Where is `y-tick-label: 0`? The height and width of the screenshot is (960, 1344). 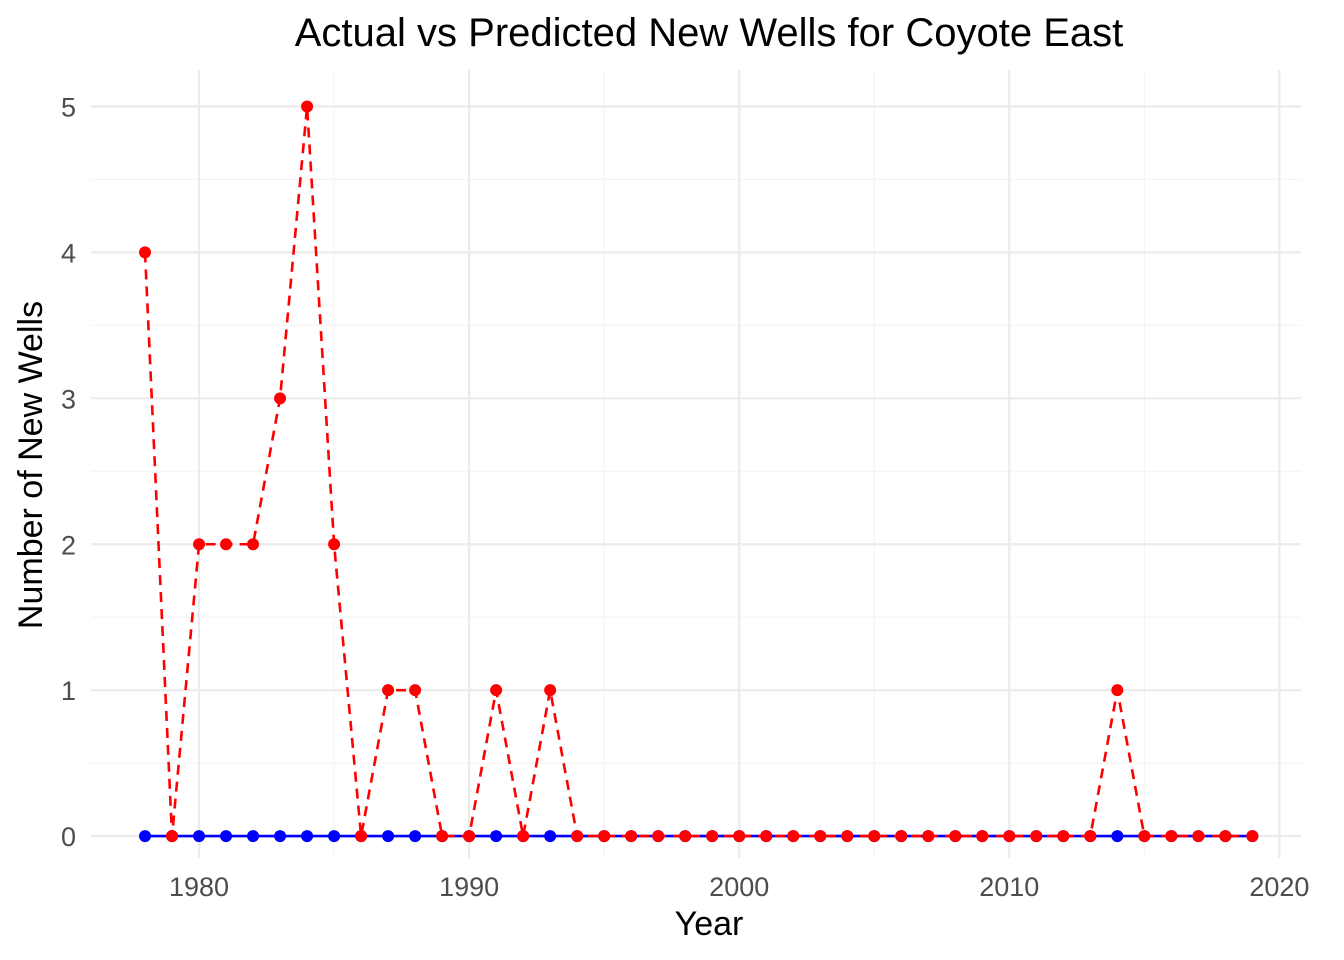 y-tick-label: 0 is located at coordinates (68, 837).